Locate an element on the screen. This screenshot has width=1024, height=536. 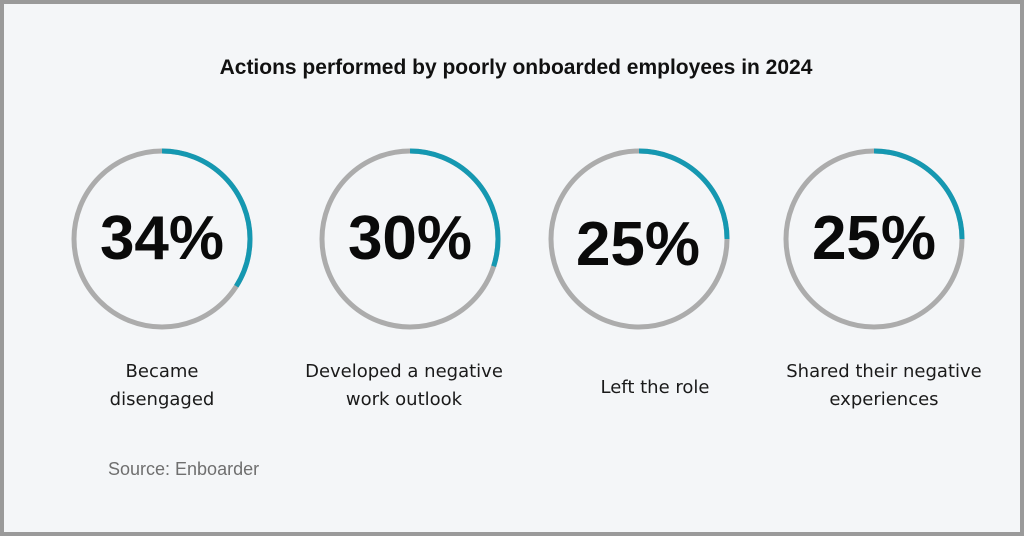
value-label-1: 30% is located at coordinates (410, 238).